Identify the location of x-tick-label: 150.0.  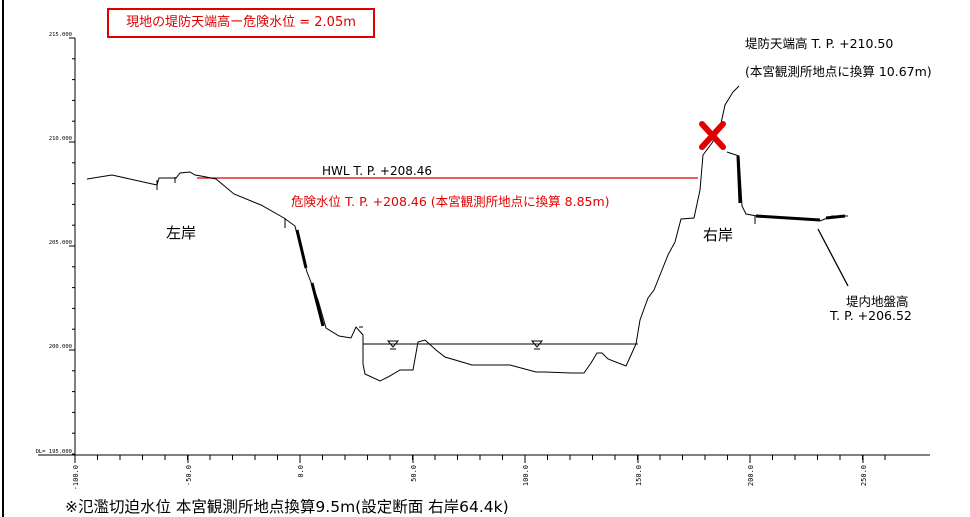
(639, 475).